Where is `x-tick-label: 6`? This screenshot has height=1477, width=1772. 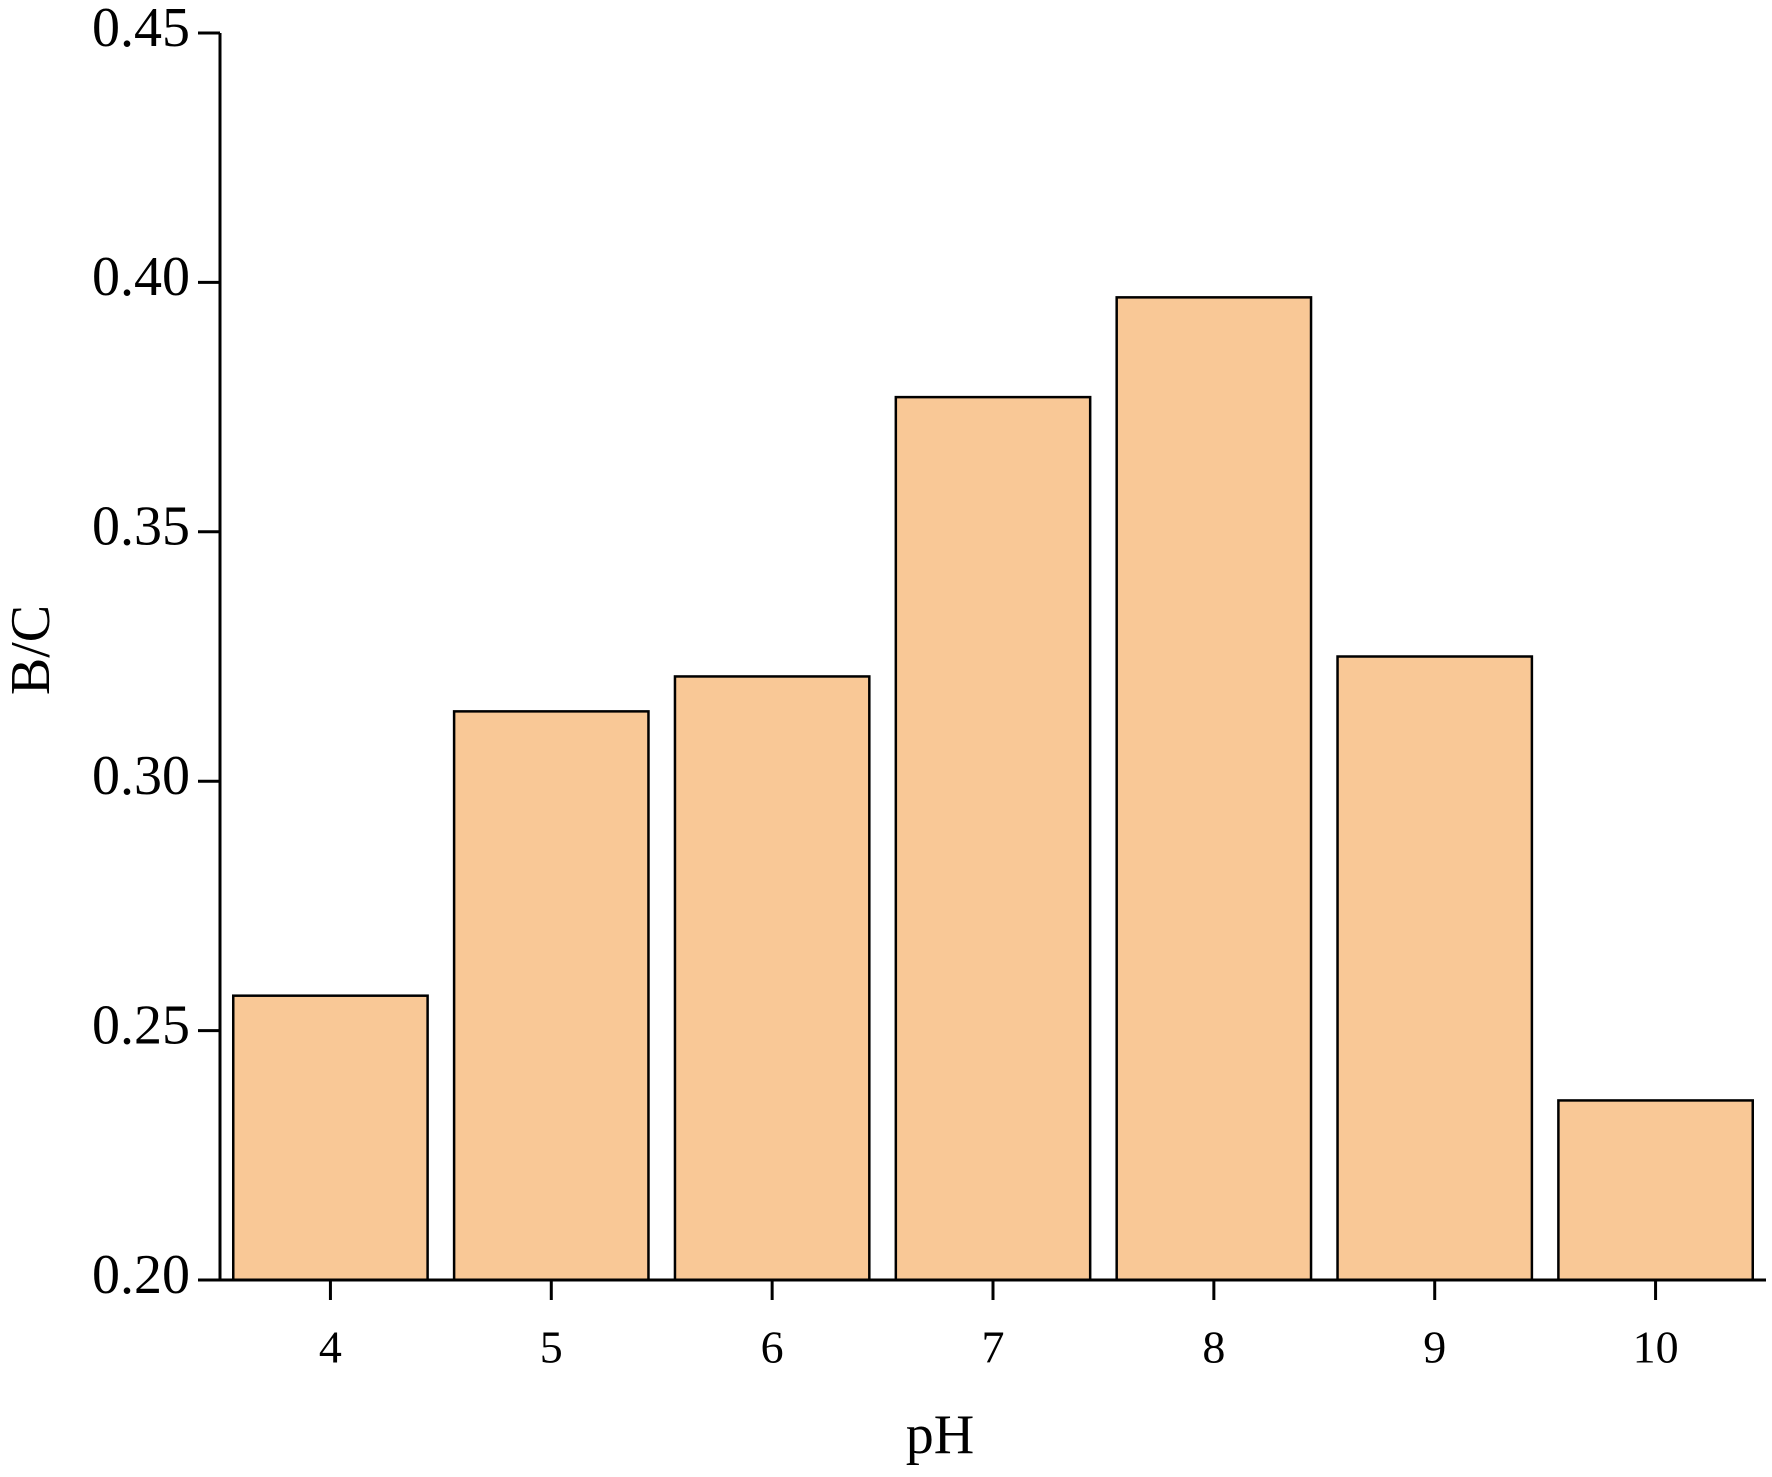 x-tick-label: 6 is located at coordinates (772, 1347).